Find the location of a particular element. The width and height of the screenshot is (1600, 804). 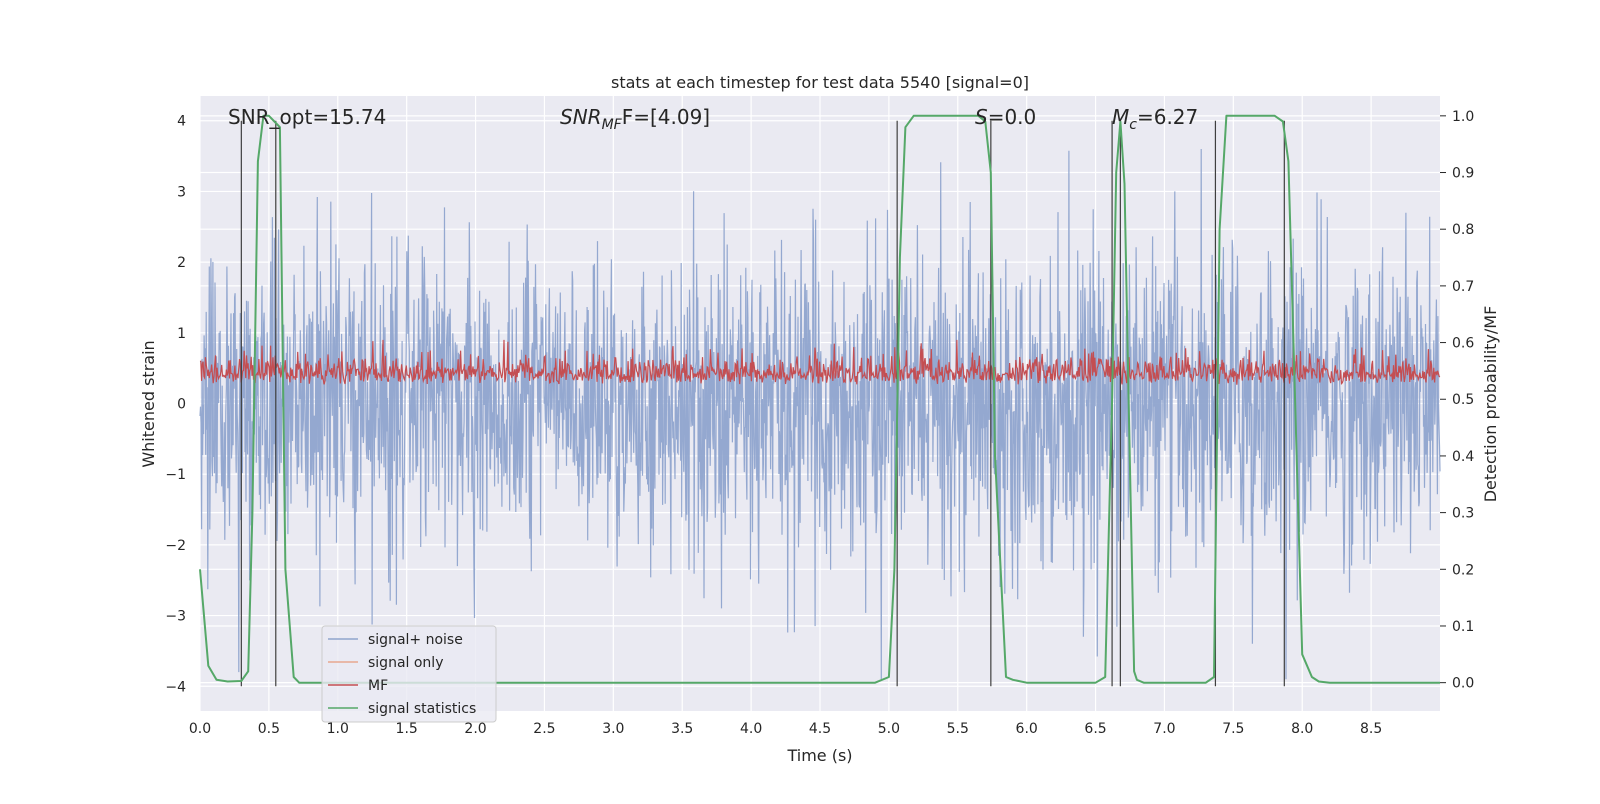

y-left-tick-label: −4 is located at coordinates (175, 687).